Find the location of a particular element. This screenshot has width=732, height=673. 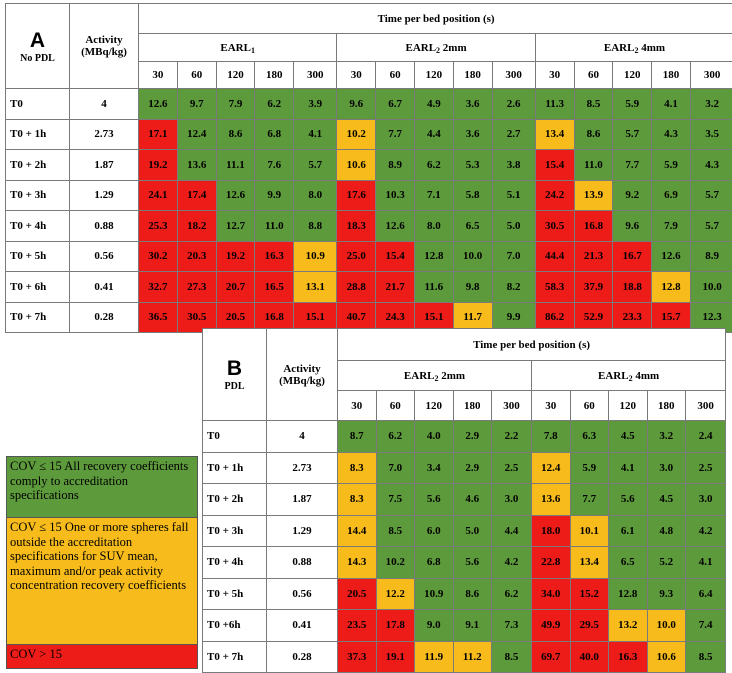

cov-cell: 4.4 is located at coordinates (512, 531).